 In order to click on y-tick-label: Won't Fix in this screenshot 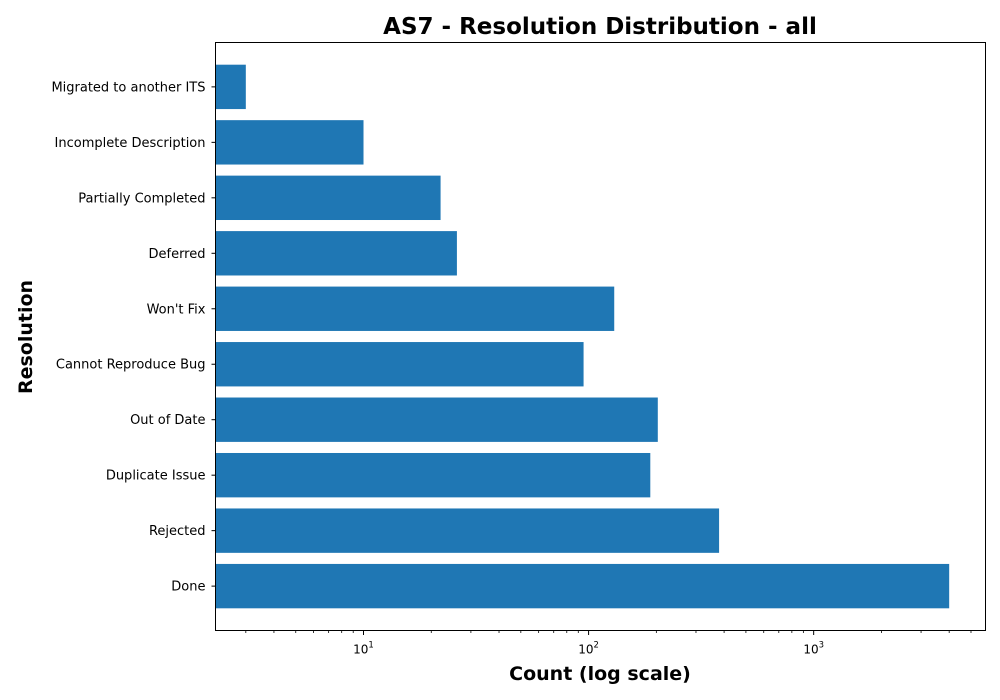, I will do `click(176, 309)`.